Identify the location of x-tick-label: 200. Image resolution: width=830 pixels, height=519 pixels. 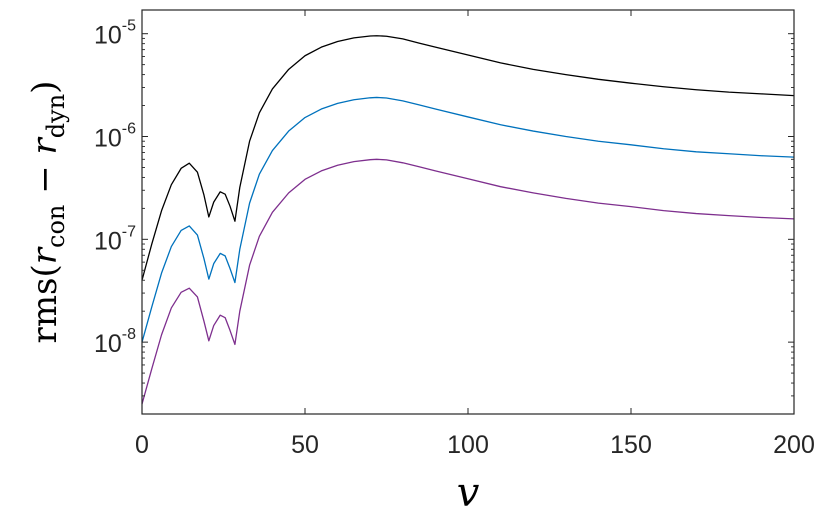
(794, 445).